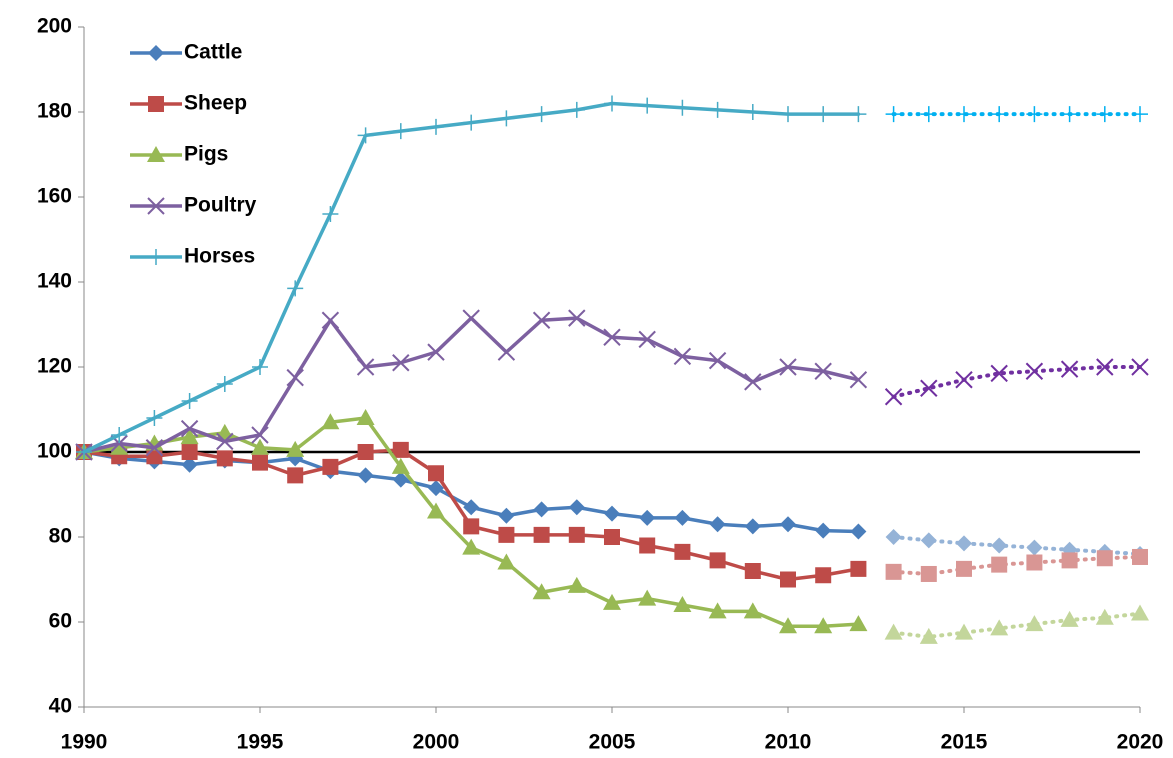 This screenshot has height=758, width=1173. Describe the element at coordinates (206, 154) in the screenshot. I see `legend-label: Pigs` at that location.